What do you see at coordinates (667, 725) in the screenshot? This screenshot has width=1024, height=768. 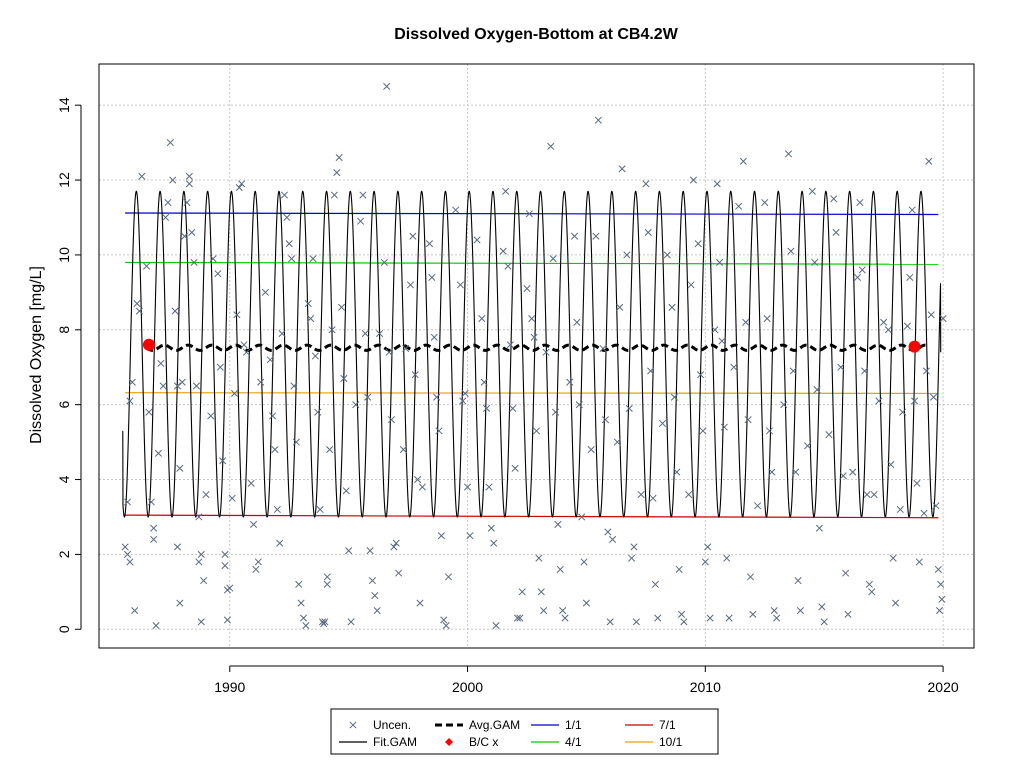 I see `legend-label-p7_1: 7/1` at bounding box center [667, 725].